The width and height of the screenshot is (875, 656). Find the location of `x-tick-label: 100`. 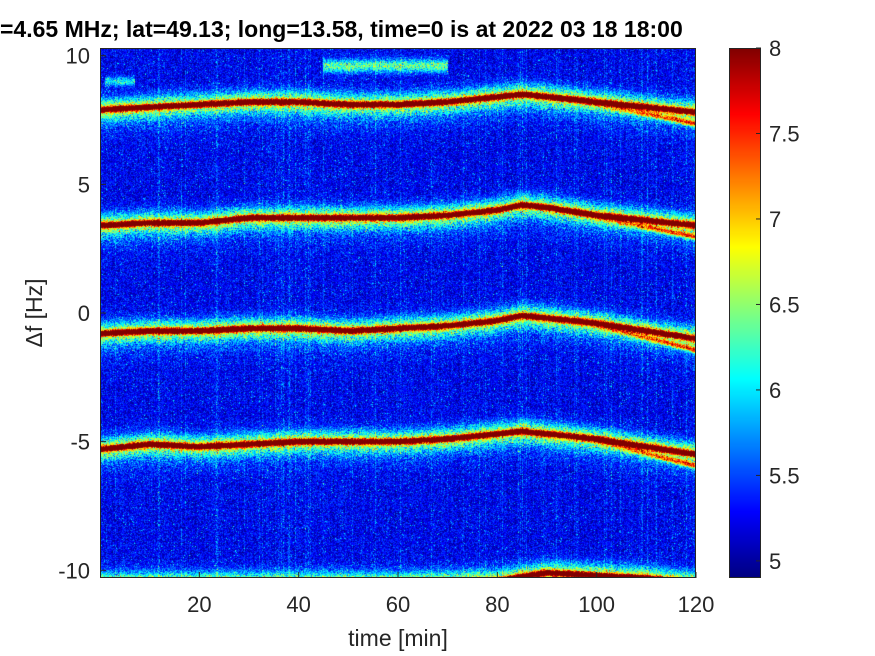

x-tick-label: 100 is located at coordinates (596, 604).